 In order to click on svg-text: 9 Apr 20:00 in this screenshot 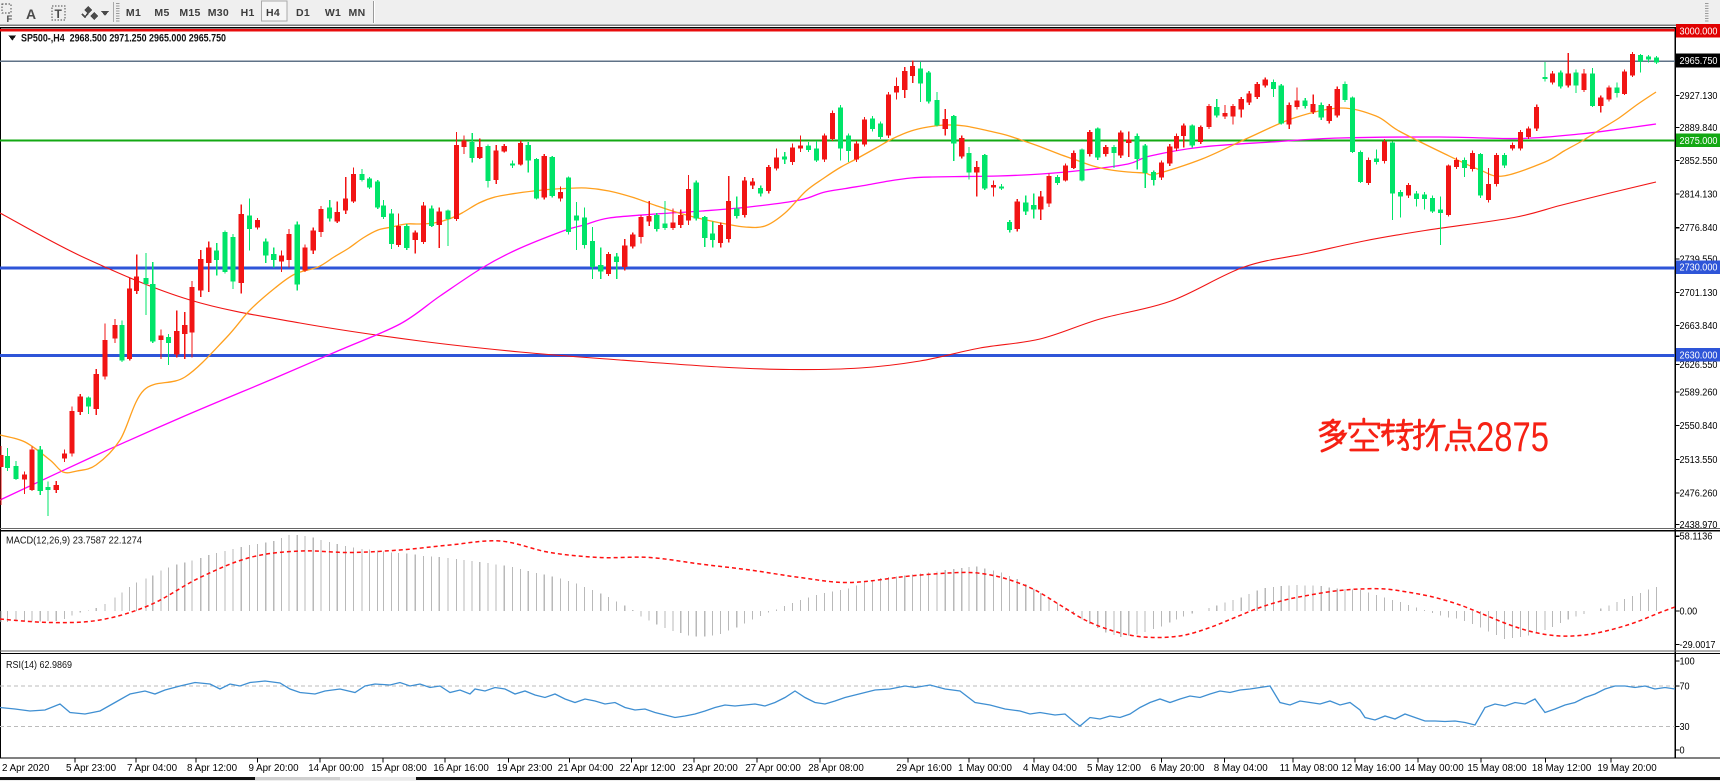, I will do `click(273, 768)`.